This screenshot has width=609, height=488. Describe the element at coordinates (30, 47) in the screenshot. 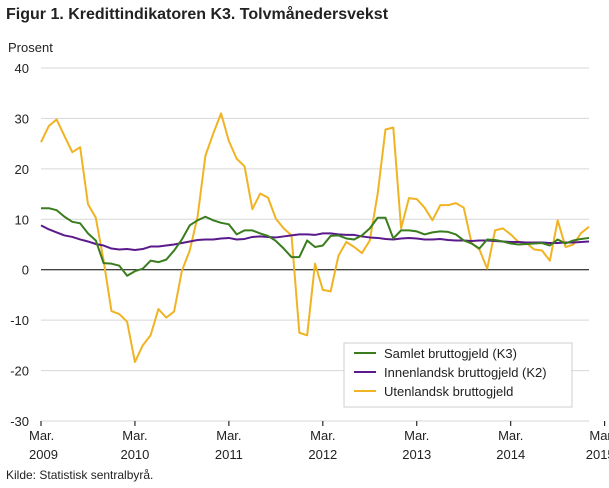

I see `y-axis-label: Prosent` at that location.